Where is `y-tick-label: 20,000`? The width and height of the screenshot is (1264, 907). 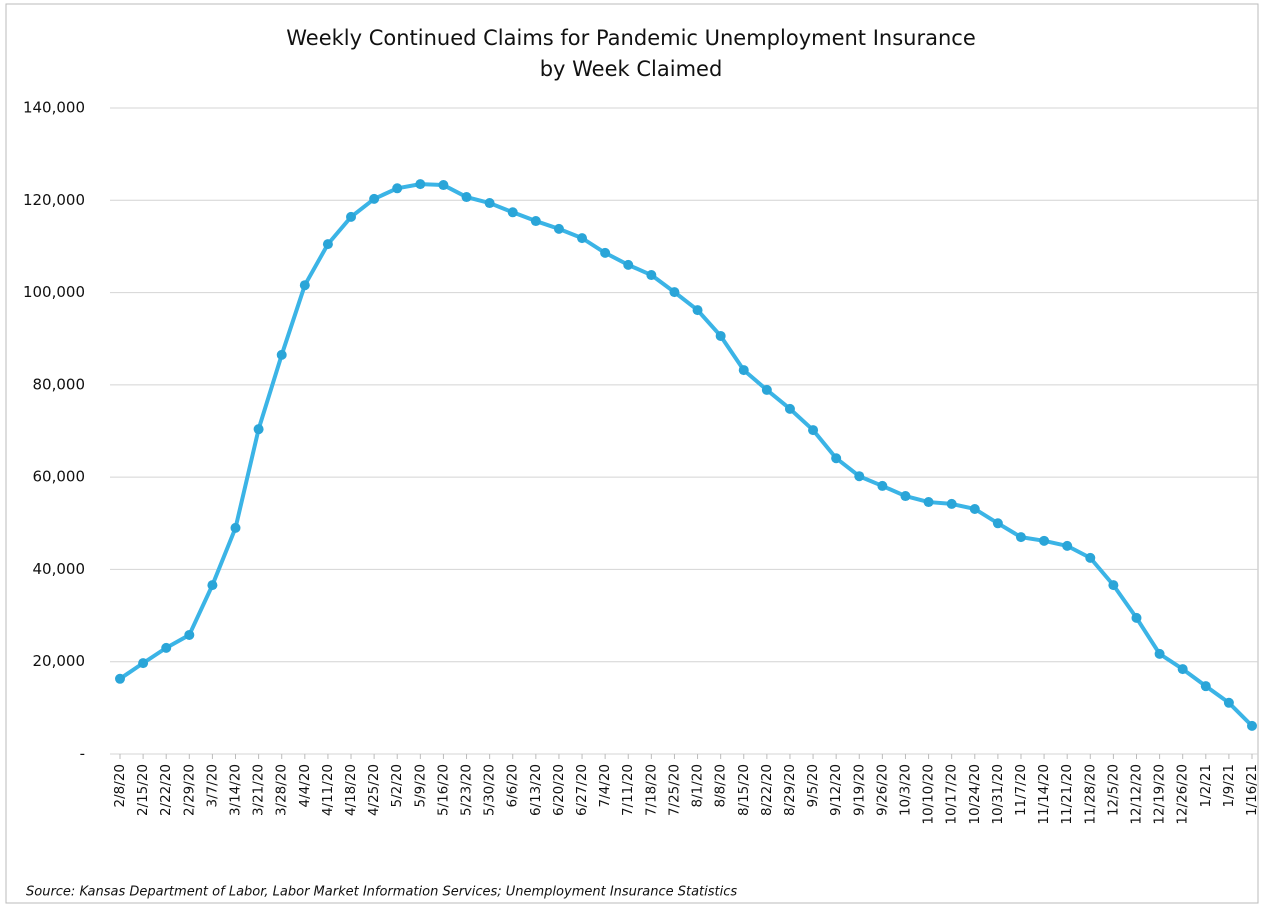 y-tick-label: 20,000 is located at coordinates (59, 661).